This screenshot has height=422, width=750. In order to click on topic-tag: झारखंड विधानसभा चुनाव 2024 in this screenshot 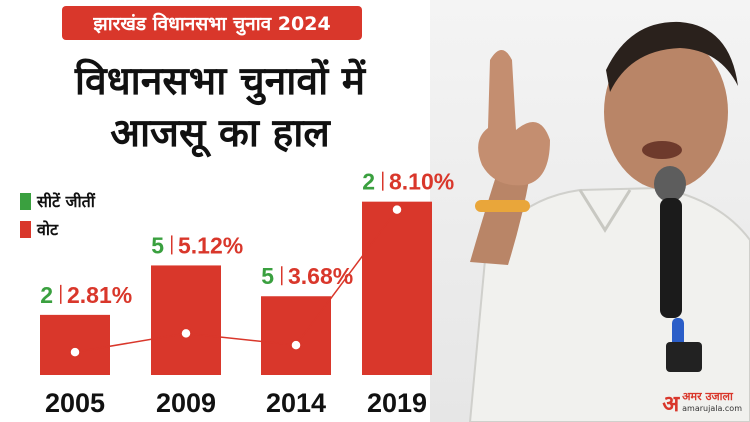, I will do `click(212, 23)`.